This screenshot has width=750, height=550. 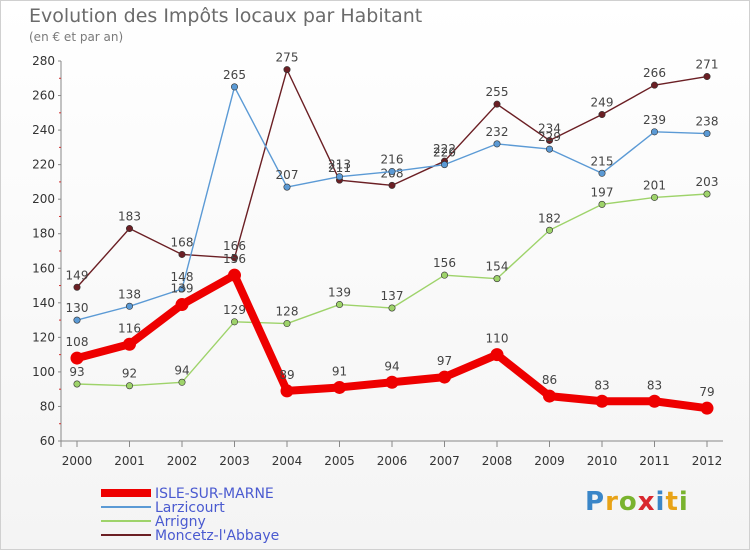 What do you see at coordinates (182, 242) in the screenshot?
I see `data-label-moncetz-l-abbaye: 168` at bounding box center [182, 242].